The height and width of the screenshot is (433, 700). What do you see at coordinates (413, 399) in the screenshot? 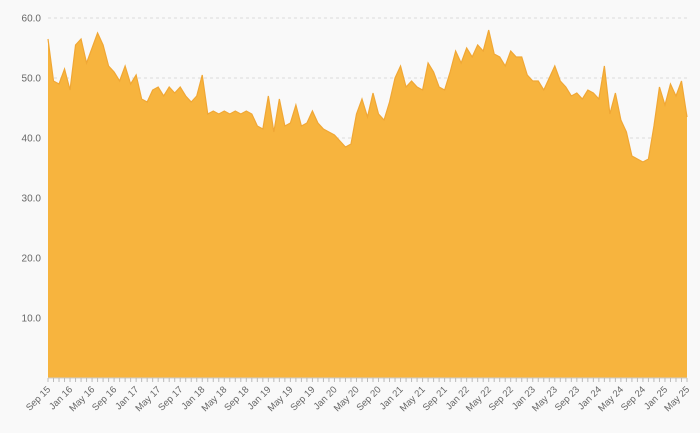
I see `x-axis-tick-label: May 21` at bounding box center [413, 399].